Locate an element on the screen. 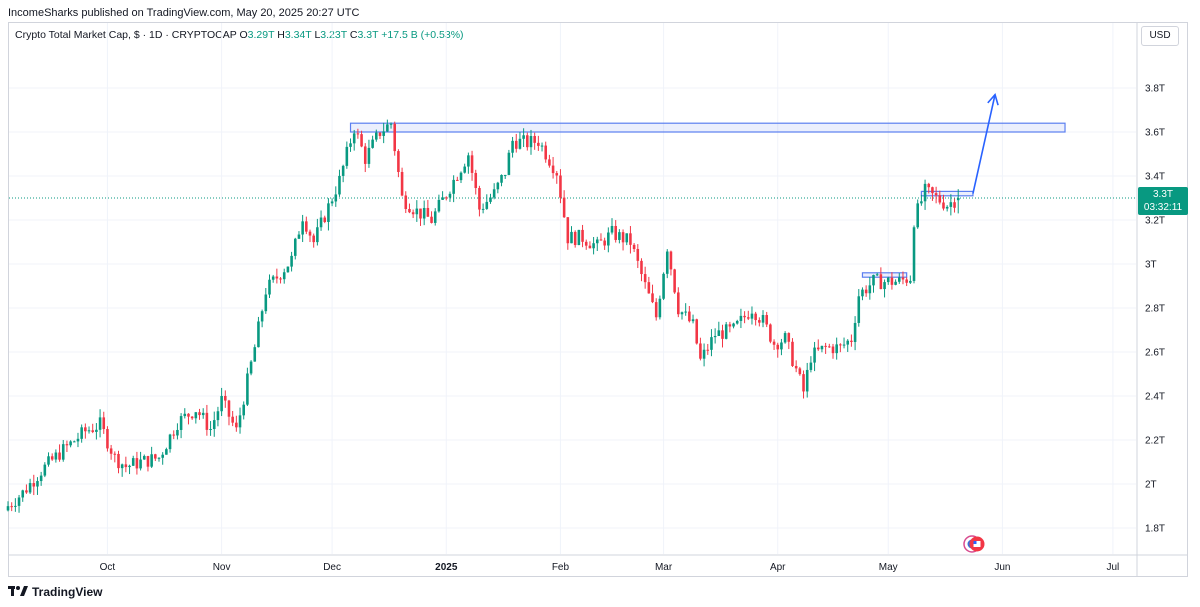 The height and width of the screenshot is (607, 1200). y-tick-label: 2.8T is located at coordinates (1155, 309).